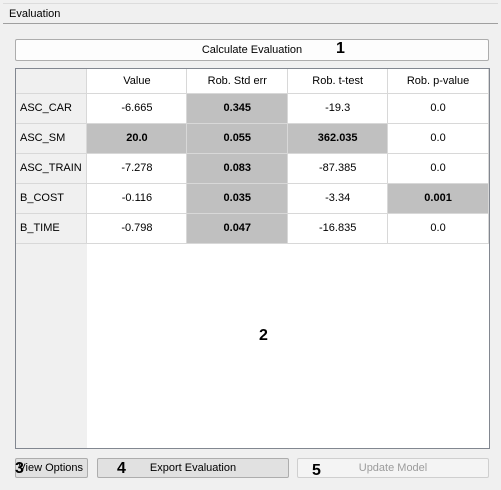 The width and height of the screenshot is (501, 490). I want to click on annotation-number-3: 3, so click(19, 468).